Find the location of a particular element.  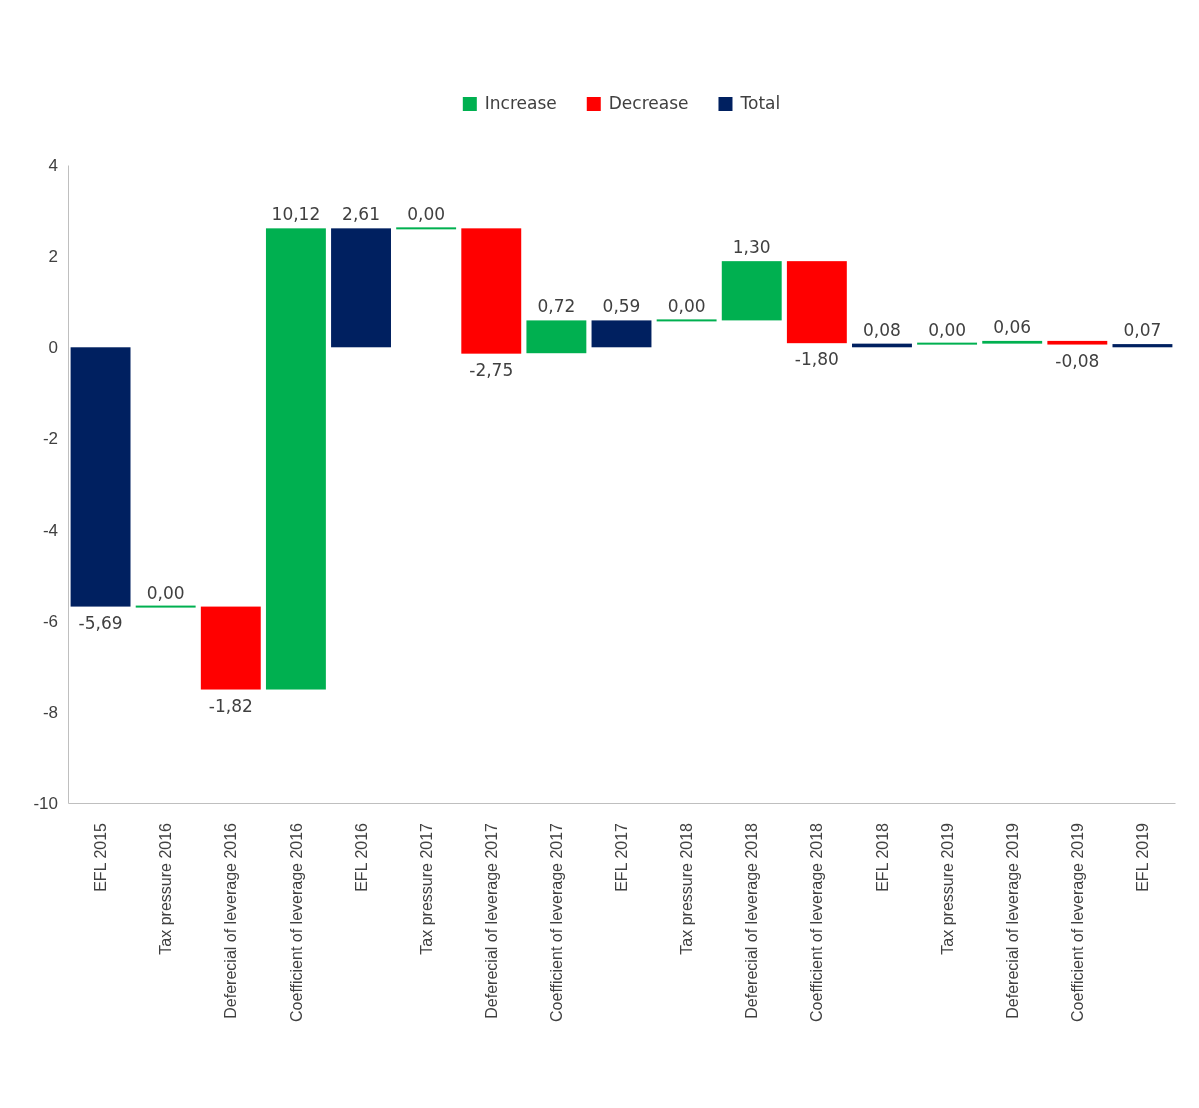

data-label: 0,08 is located at coordinates (882, 329).